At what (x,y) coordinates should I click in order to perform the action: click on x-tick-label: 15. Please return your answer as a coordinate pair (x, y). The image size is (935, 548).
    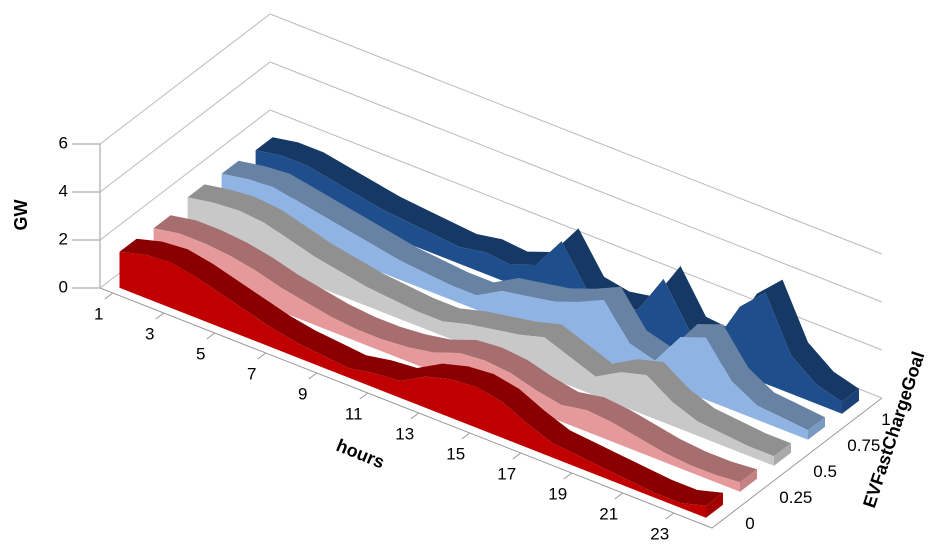
    Looking at the image, I should click on (455, 453).